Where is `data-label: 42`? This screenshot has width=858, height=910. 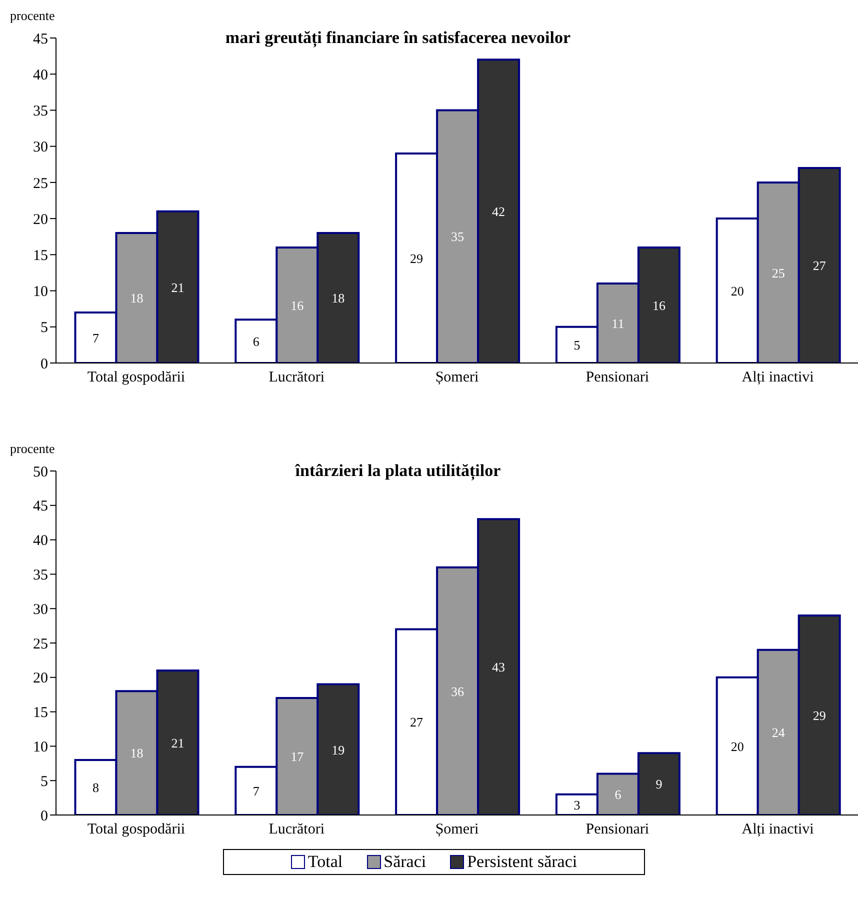
data-label: 42 is located at coordinates (499, 211).